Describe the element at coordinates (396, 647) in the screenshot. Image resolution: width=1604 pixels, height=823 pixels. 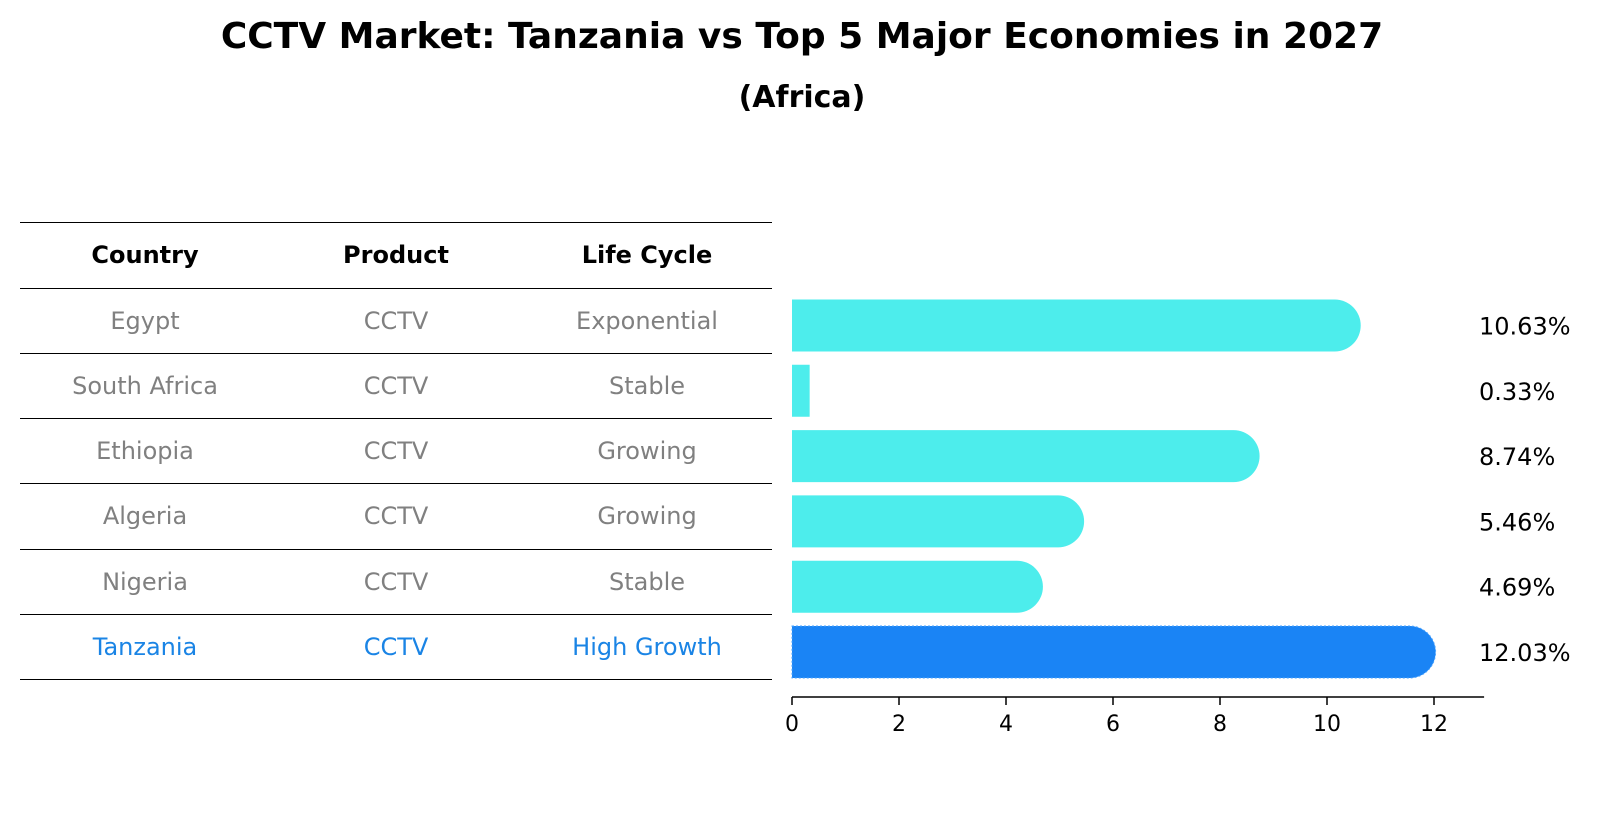
I see `row-tanzania-product: CCTV` at that location.